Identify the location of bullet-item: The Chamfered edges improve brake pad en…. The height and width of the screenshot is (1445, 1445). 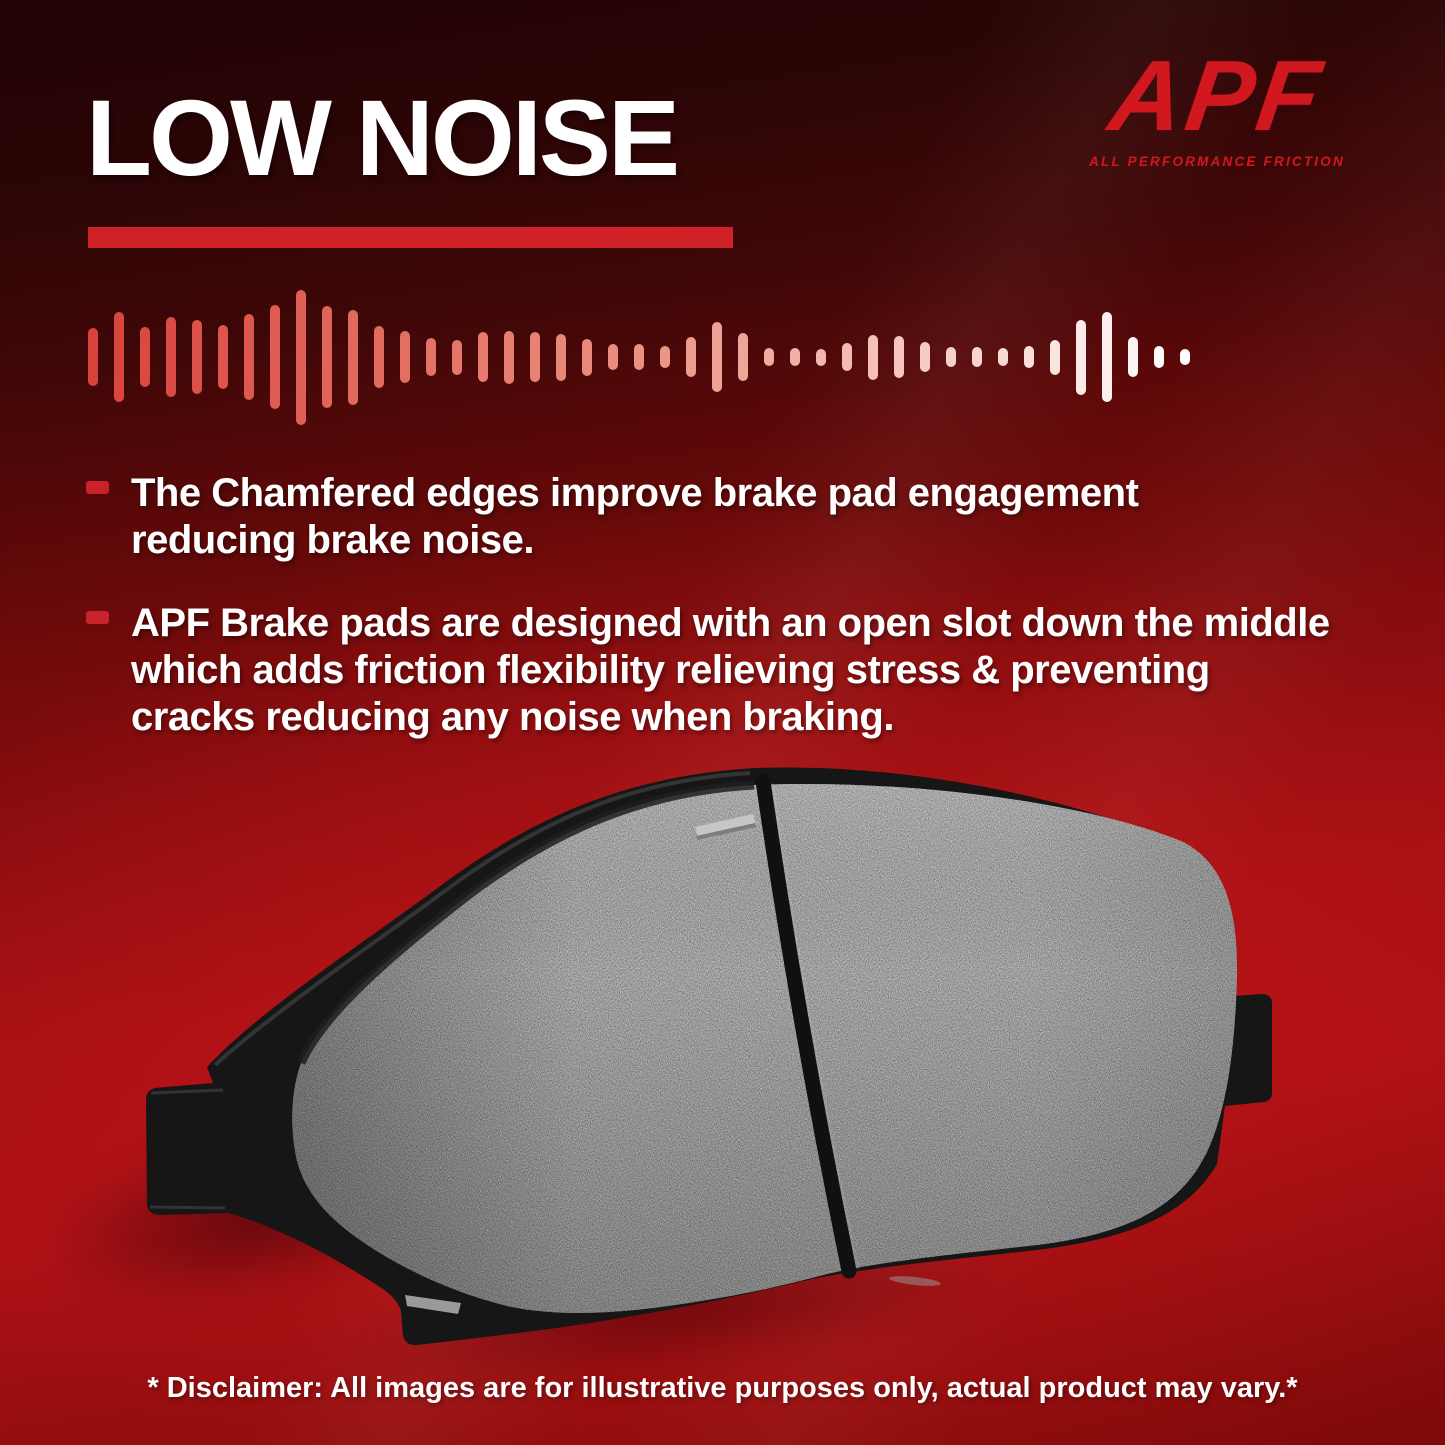
(708, 517).